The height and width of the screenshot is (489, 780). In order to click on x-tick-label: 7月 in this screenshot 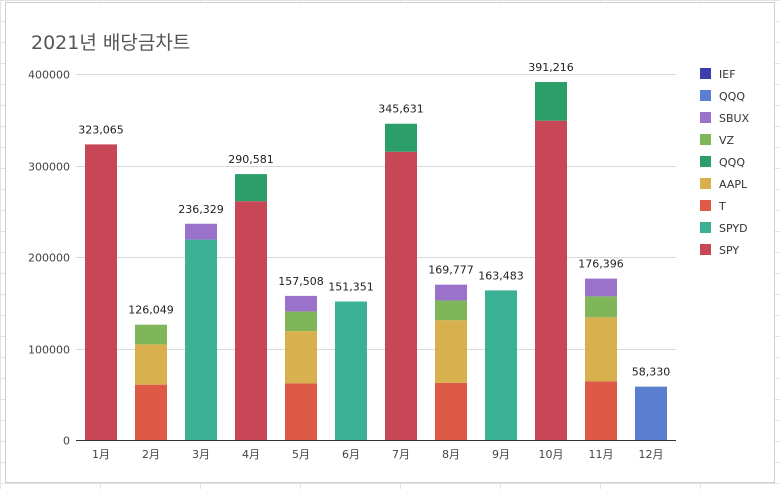, I will do `click(401, 454)`.